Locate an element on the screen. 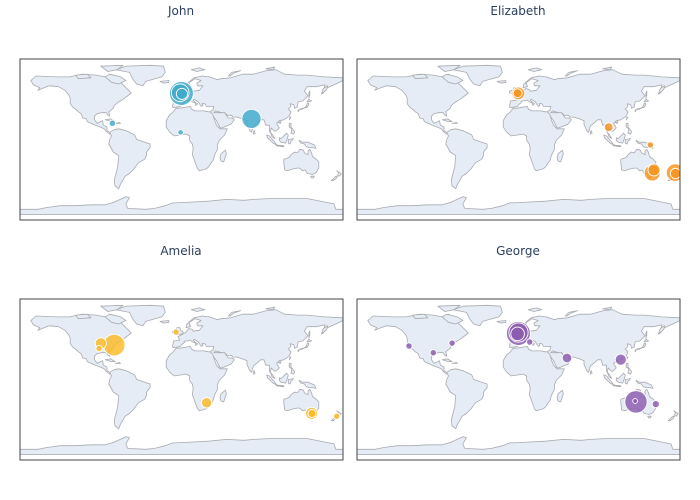 Image resolution: width=700 pixels, height=500 pixels. land-severnaya-zemlya is located at coordinates (270, 68).